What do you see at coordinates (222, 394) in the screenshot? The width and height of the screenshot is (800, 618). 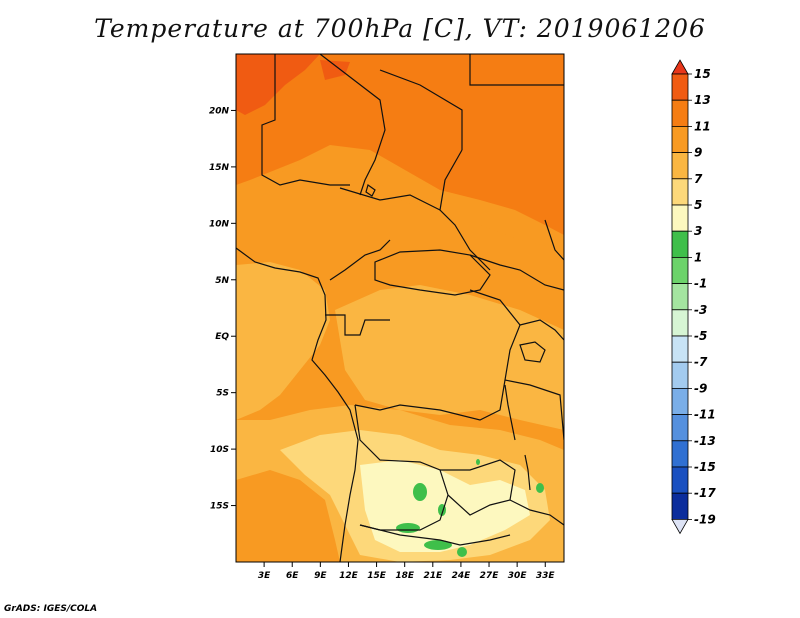 I see `lat-tick-label: 5S` at bounding box center [222, 394].